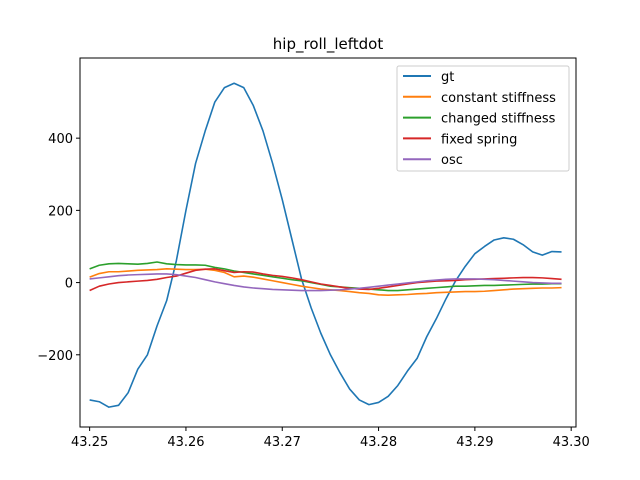 Image resolution: width=640 pixels, height=480 pixels. I want to click on x-tick-label: 43.28, so click(378, 442).